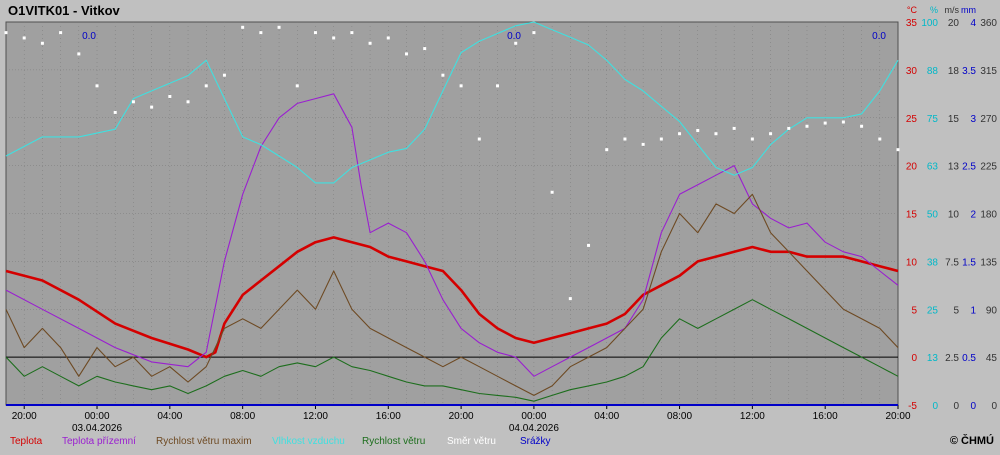 This screenshot has height=455, width=1000. I want to click on axis-tick-label: 88, so click(933, 71).